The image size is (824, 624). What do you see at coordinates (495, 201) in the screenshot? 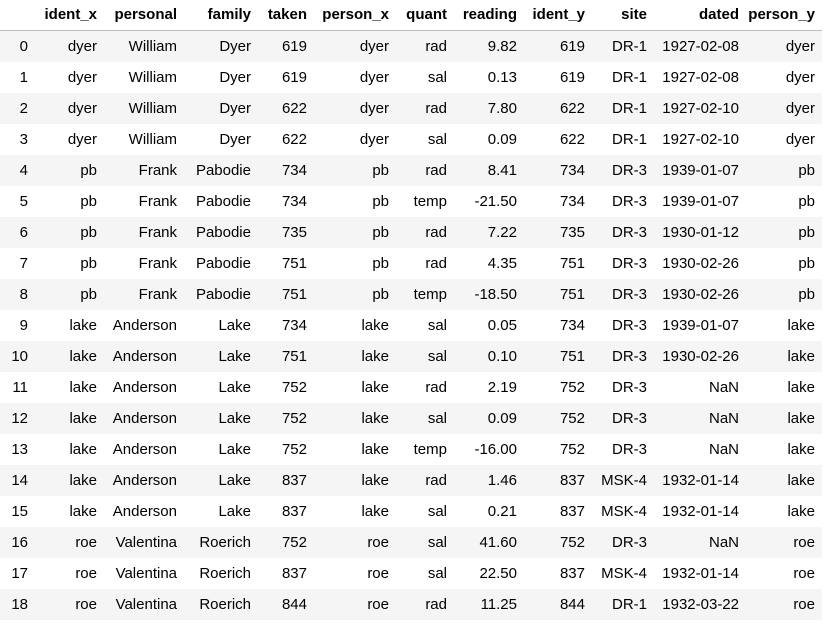
I see `cell-reading: -21.50` at bounding box center [495, 201].